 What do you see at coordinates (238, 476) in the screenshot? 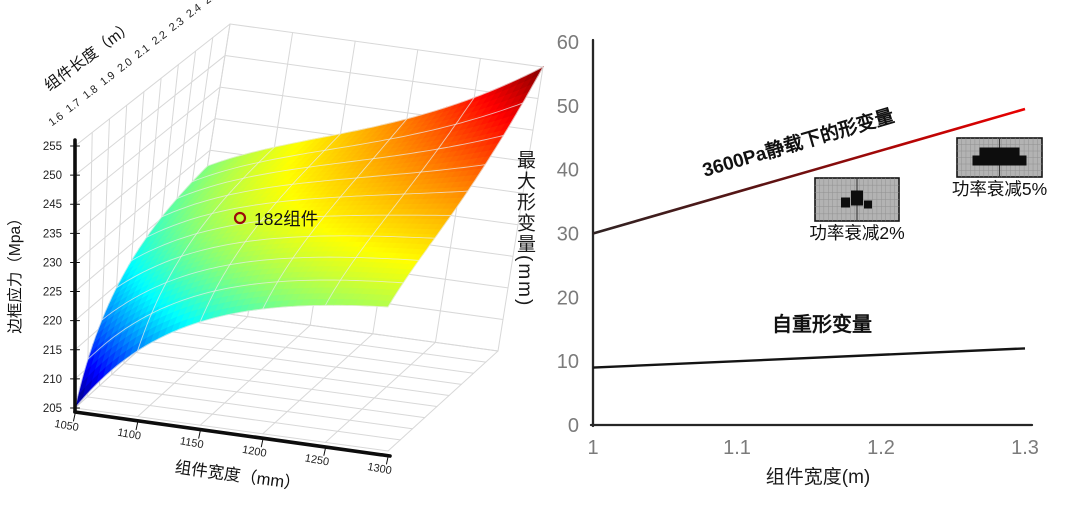
I see `x-axis-title: 组件宽度（mm）` at bounding box center [238, 476].